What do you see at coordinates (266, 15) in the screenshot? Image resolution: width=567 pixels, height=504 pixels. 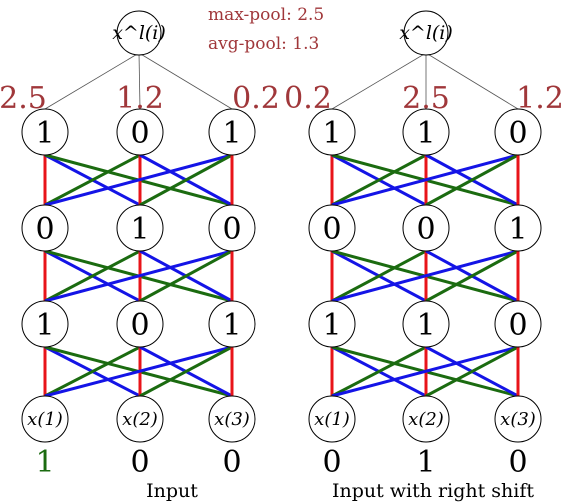 I see `max-pool-label: max-pool: 2.5` at bounding box center [266, 15].